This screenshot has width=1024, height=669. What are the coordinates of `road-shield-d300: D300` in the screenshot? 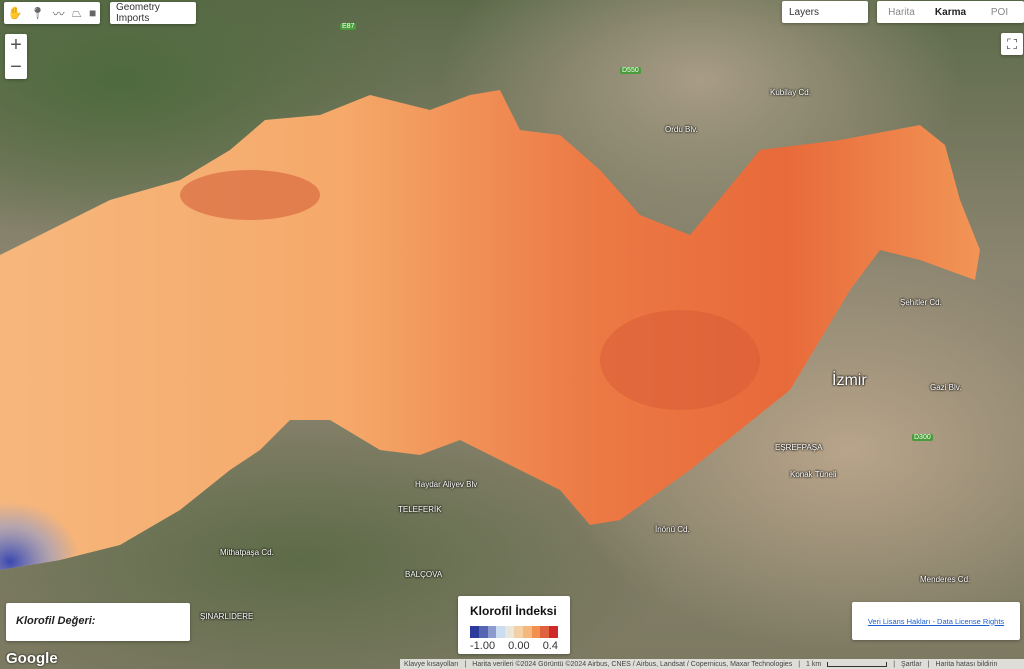 It's located at (922, 437).